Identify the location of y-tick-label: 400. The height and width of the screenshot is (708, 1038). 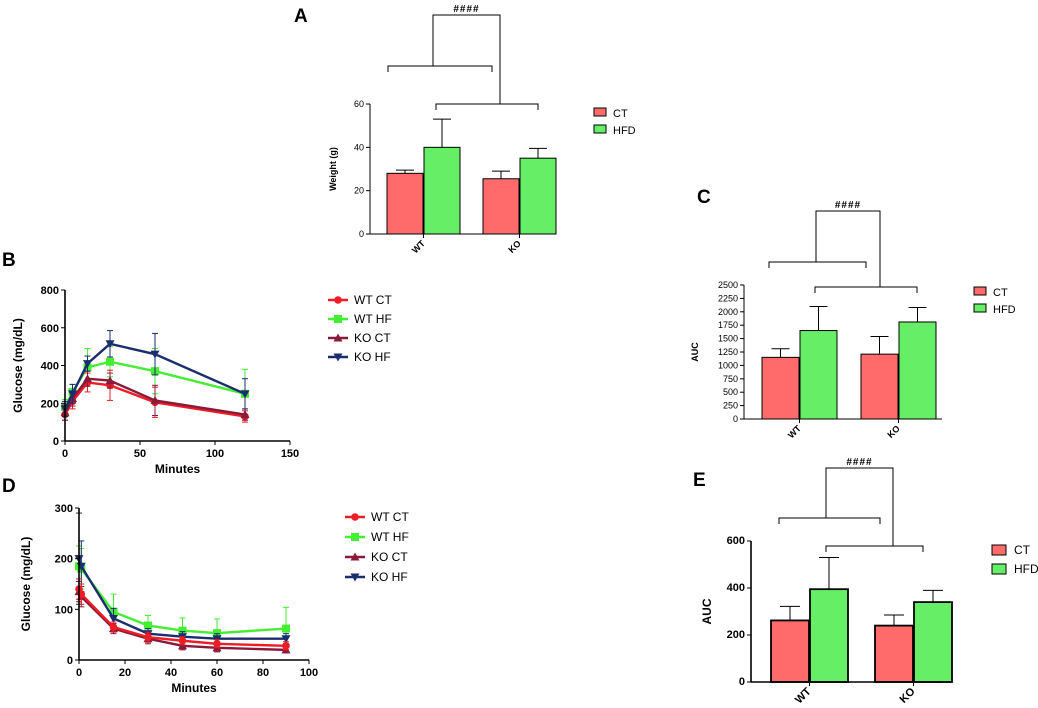
(736, 588).